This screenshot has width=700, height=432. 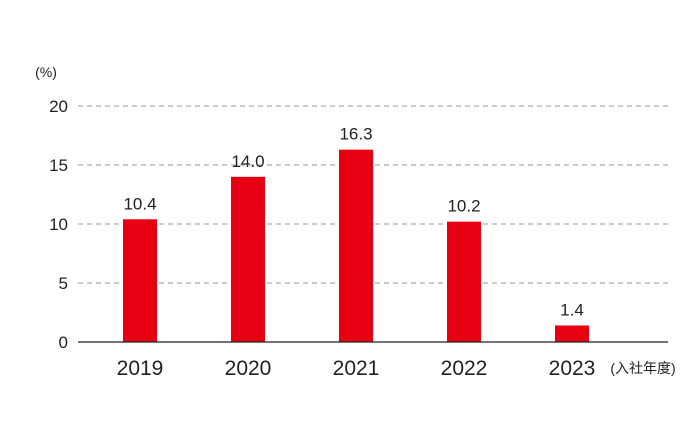 I want to click on bar-2022, so click(x=464, y=281).